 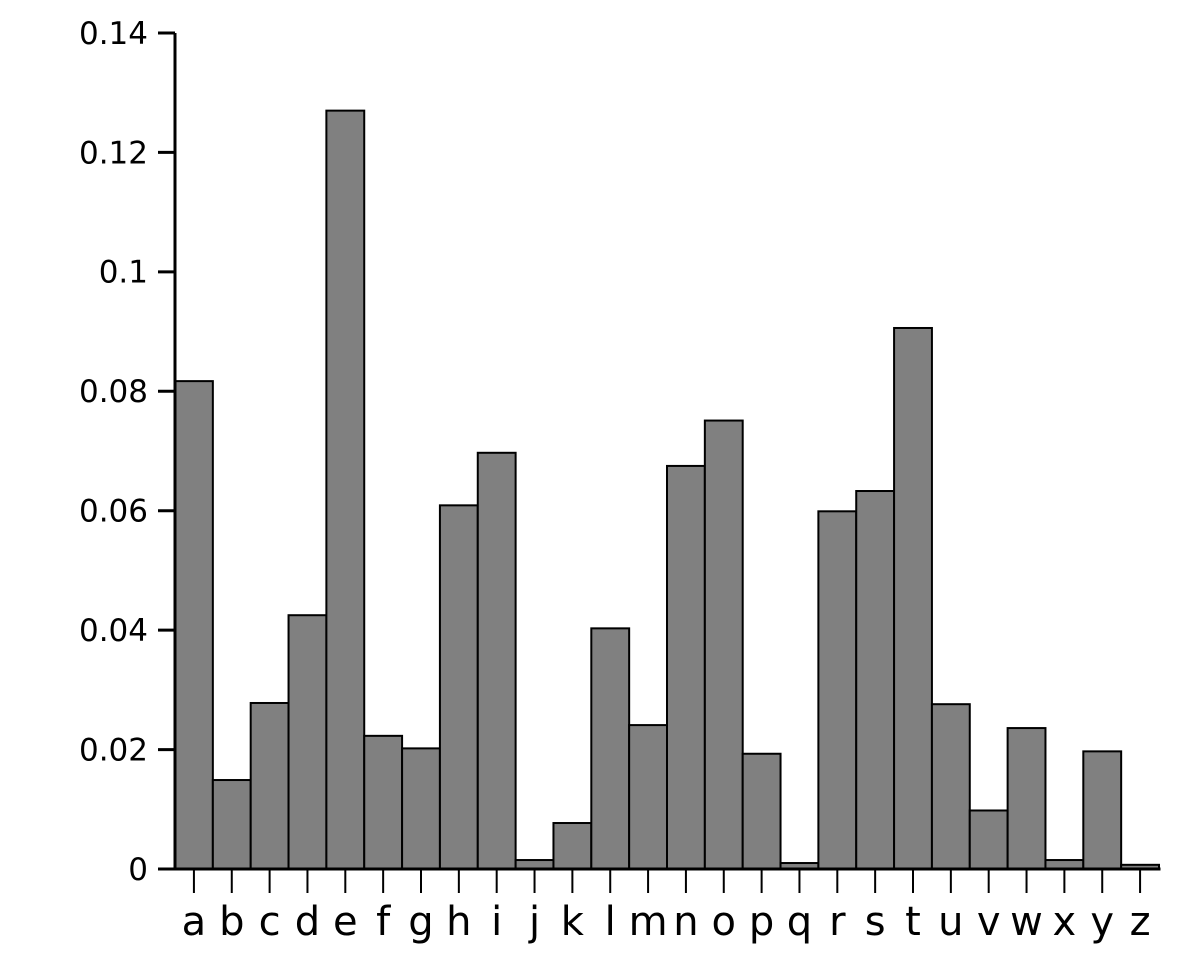 What do you see at coordinates (572, 846) in the screenshot?
I see `bar-k` at bounding box center [572, 846].